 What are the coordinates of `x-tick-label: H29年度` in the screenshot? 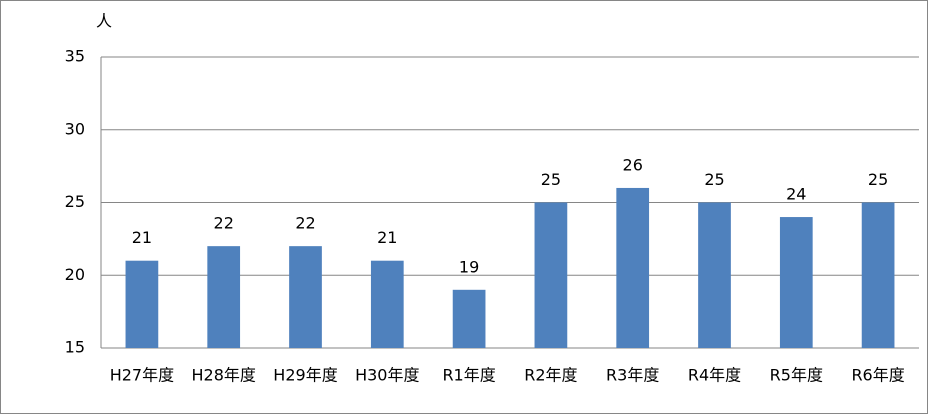 It's located at (305, 375).